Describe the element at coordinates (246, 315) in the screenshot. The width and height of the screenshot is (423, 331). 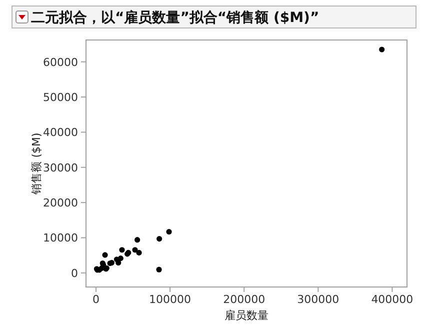
I see `x-axis-title: 雇员数量` at that location.